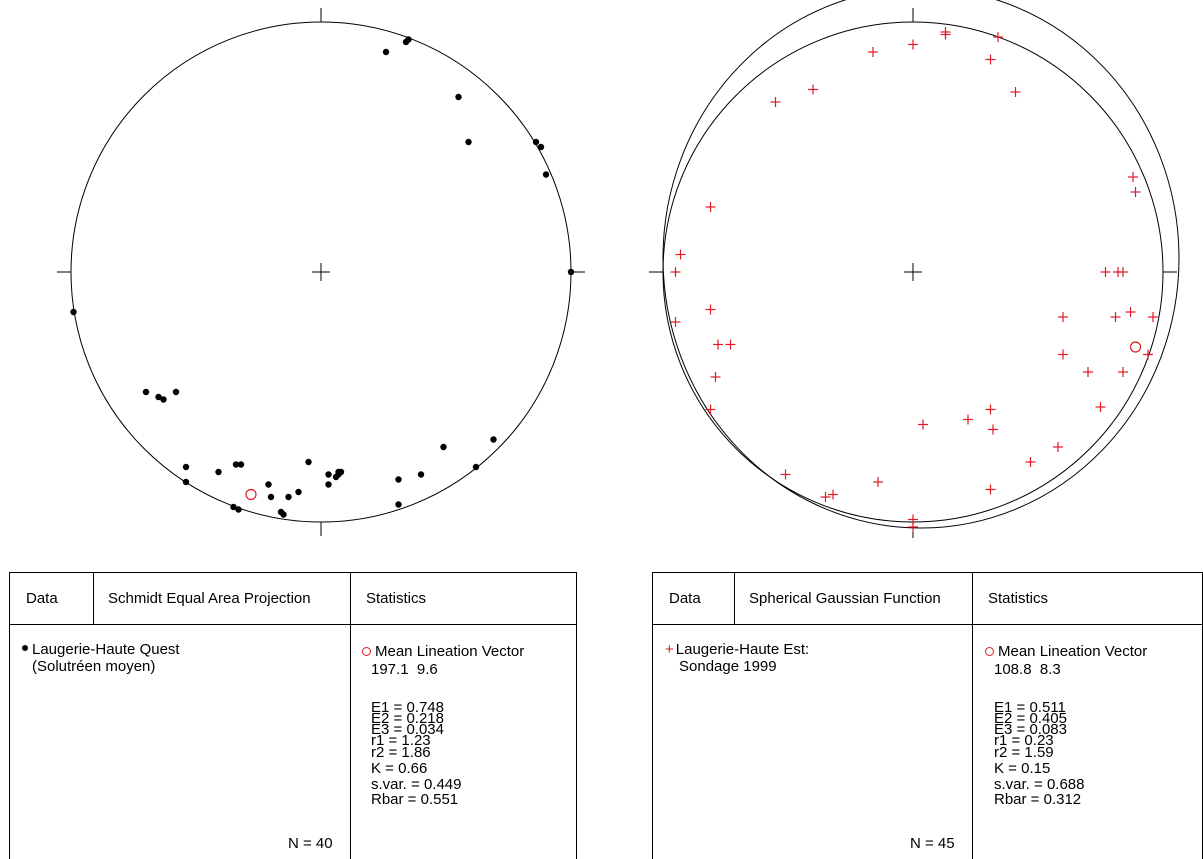  I want to click on statistic-line: s.var. = 0.688, so click(1039, 784).